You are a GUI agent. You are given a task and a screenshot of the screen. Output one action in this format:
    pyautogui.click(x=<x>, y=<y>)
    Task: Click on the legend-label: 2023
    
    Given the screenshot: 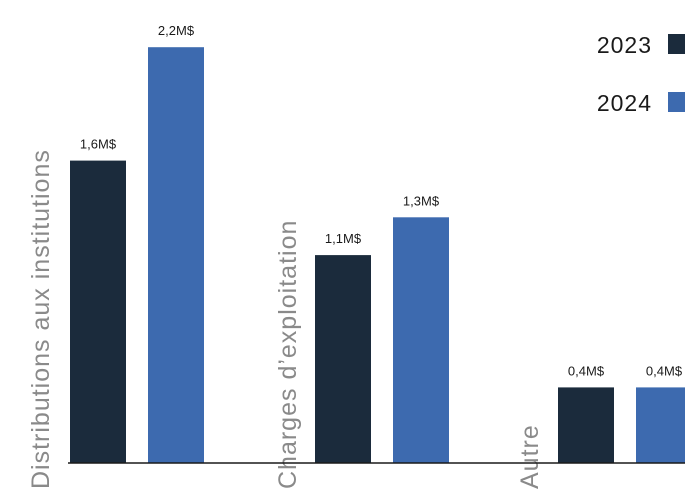 What is the action you would take?
    pyautogui.click(x=624, y=45)
    